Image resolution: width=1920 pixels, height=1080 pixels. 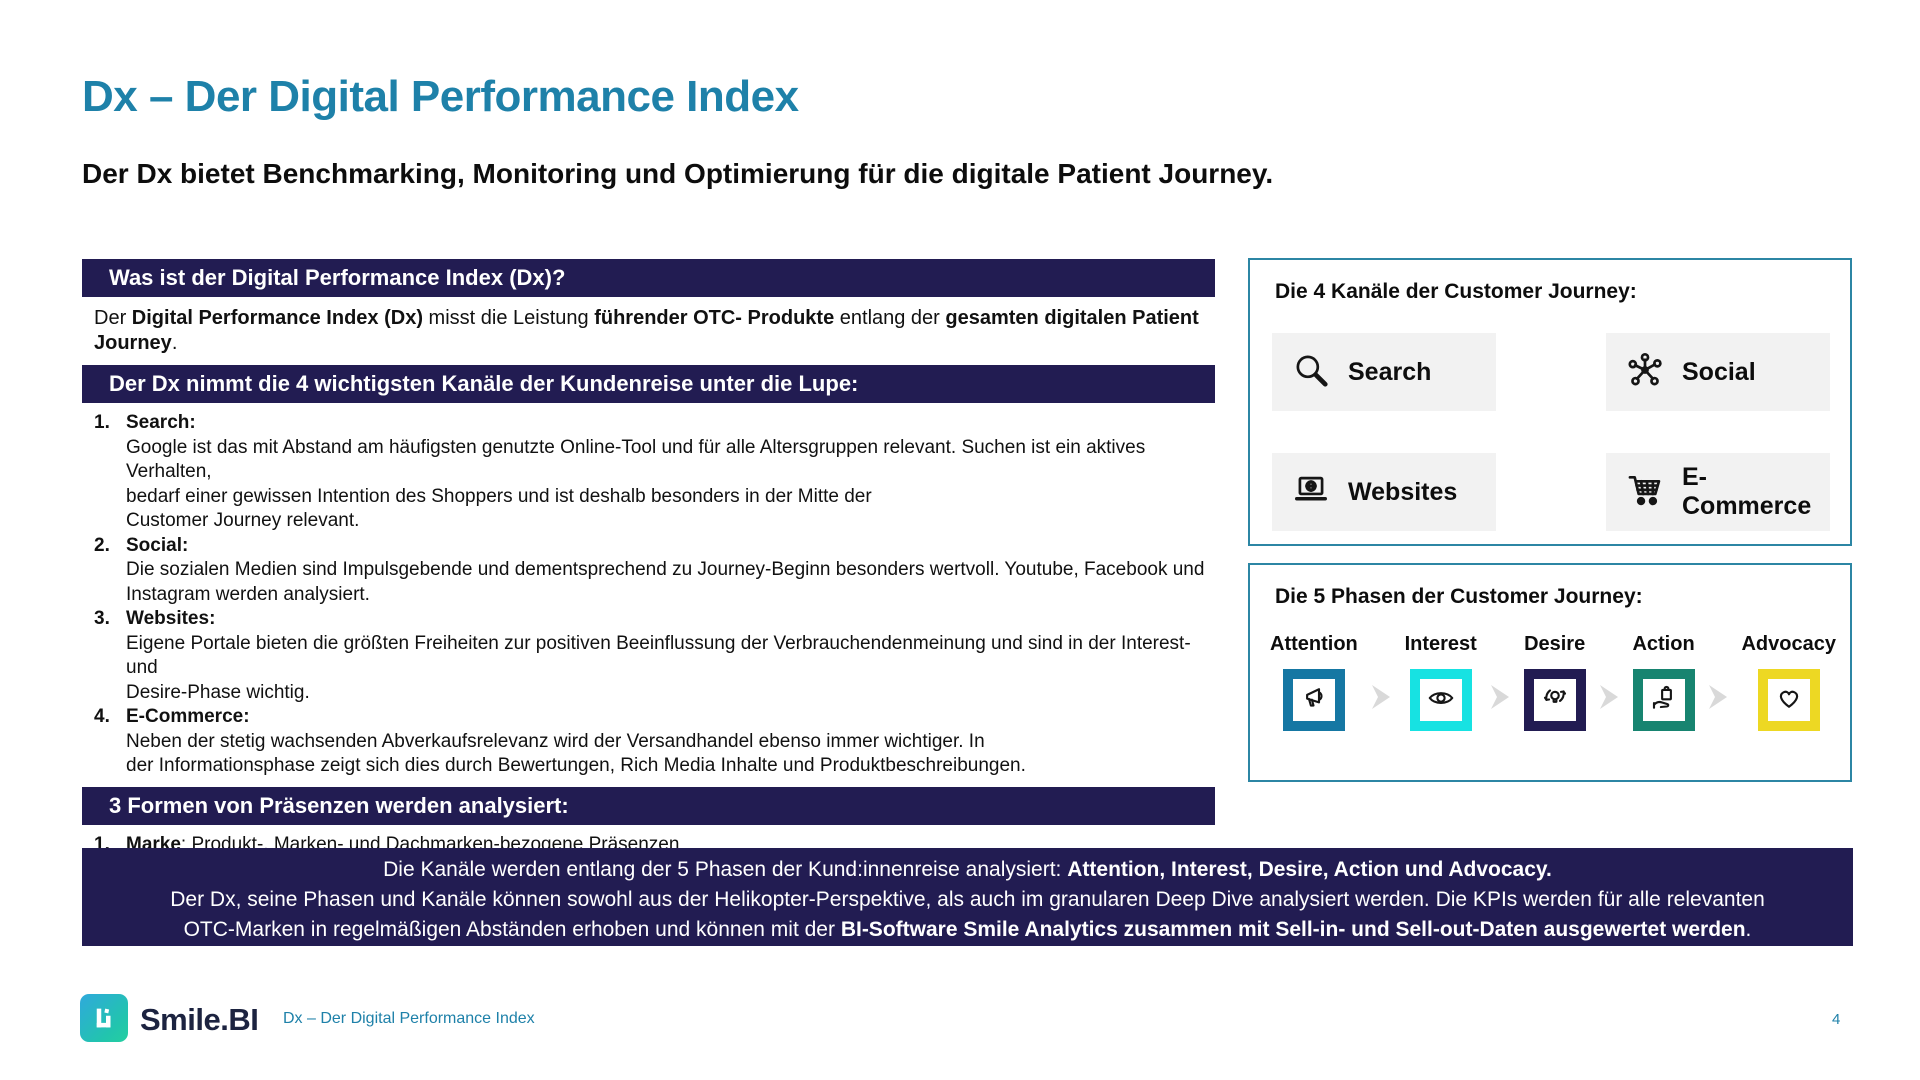 I want to click on intro-seg: entlang der, so click(x=890, y=318).